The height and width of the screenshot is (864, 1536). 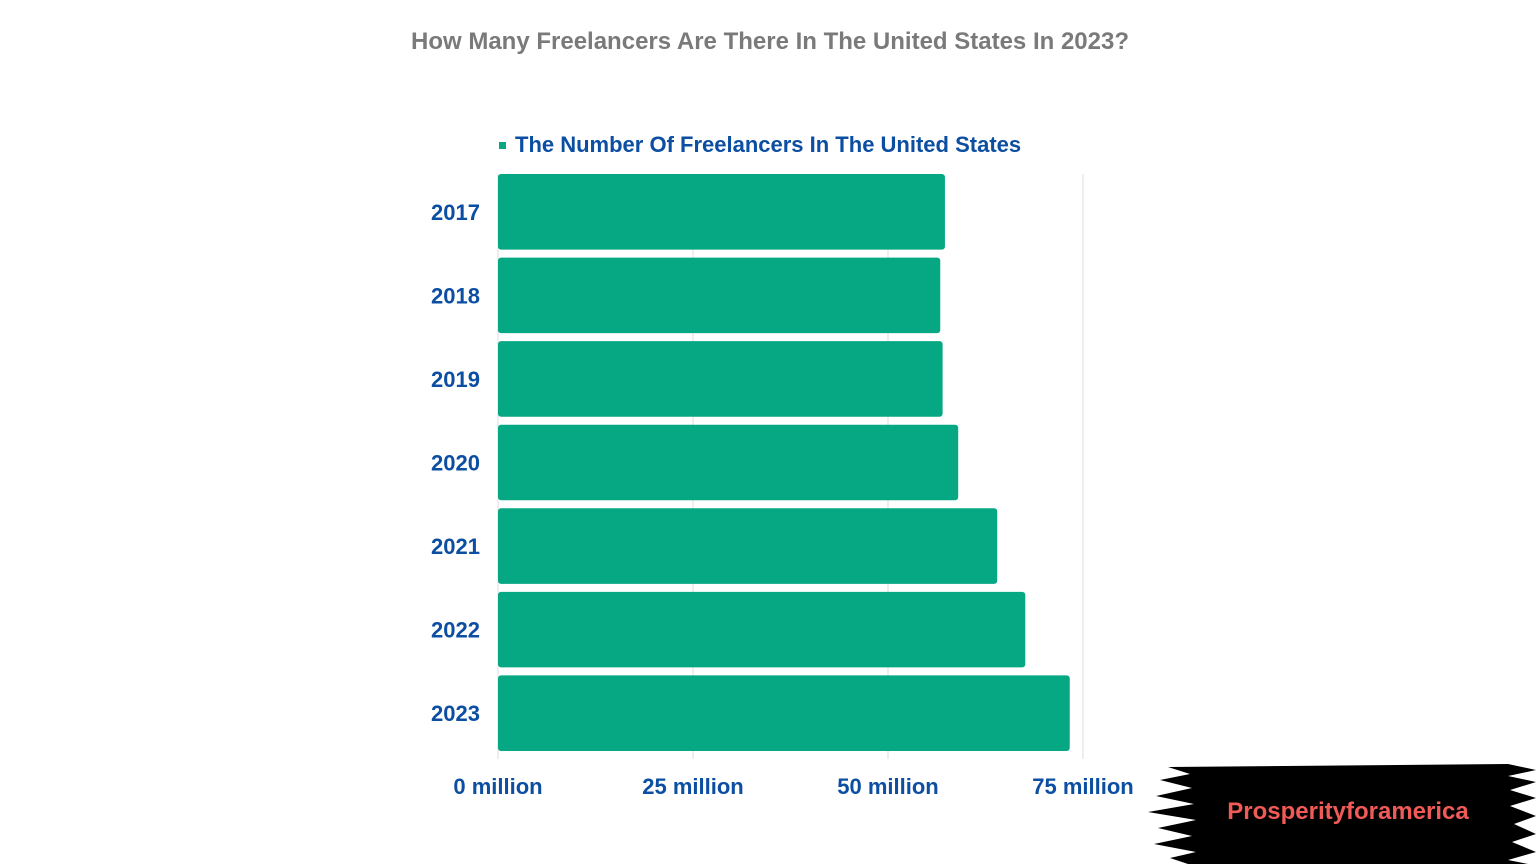 I want to click on bar-2019, so click(x=720, y=379).